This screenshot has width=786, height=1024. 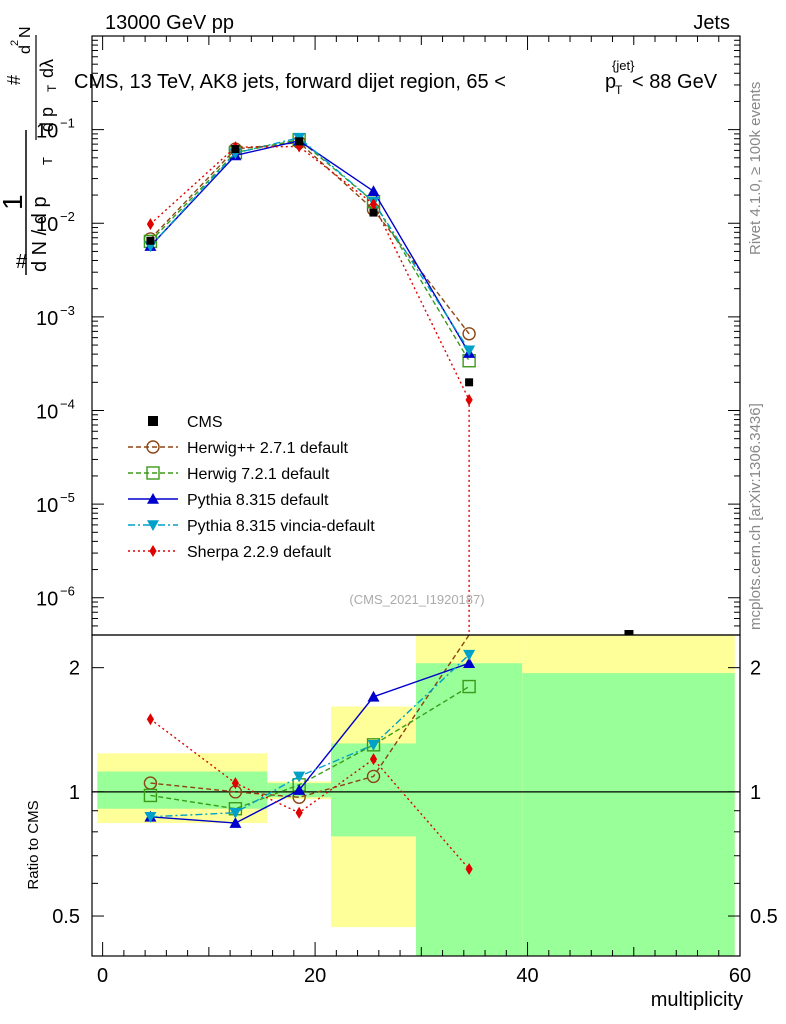 I want to click on y-tick-label-exponent: −3, so click(x=67, y=310).